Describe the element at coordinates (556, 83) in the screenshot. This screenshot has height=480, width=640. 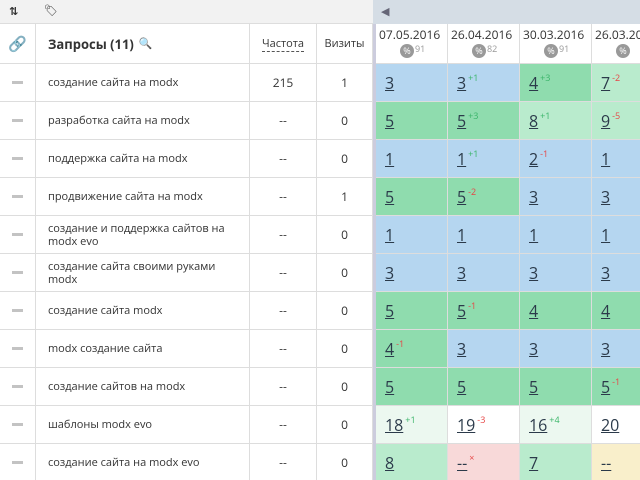
I see `position-cell: 4 +3` at that location.